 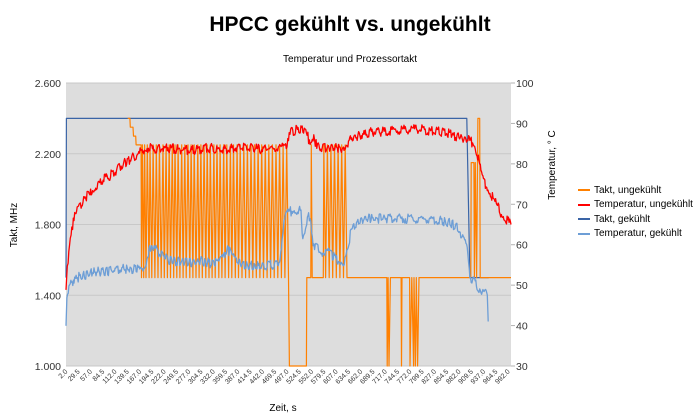 What do you see at coordinates (522, 124) in the screenshot?
I see `svg-text: 90` at bounding box center [522, 124].